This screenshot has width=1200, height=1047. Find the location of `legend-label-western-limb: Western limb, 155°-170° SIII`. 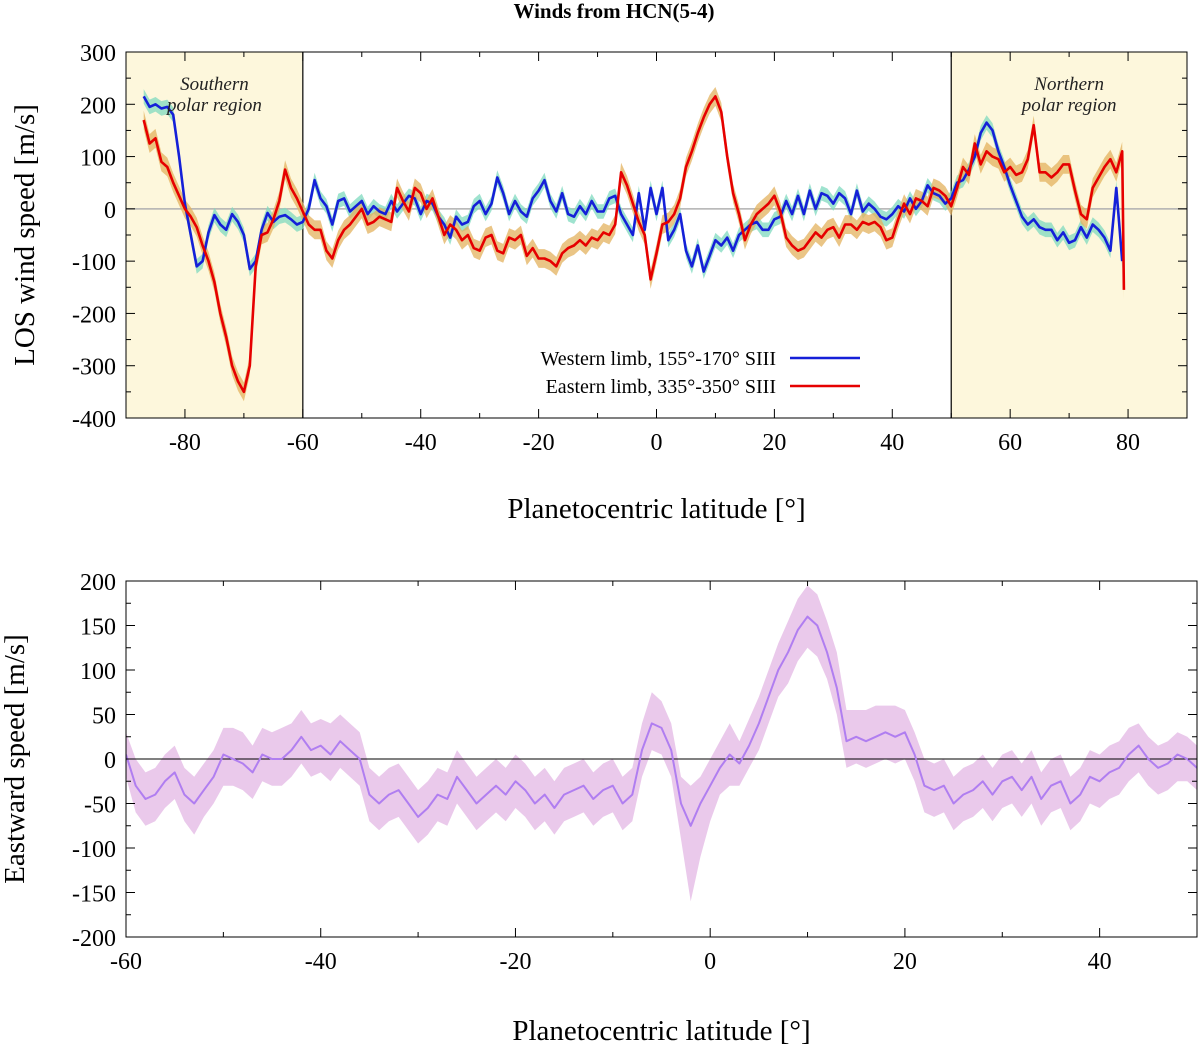

legend-label-western-limb: Western limb, 155°-170° SIII is located at coordinates (658, 359).